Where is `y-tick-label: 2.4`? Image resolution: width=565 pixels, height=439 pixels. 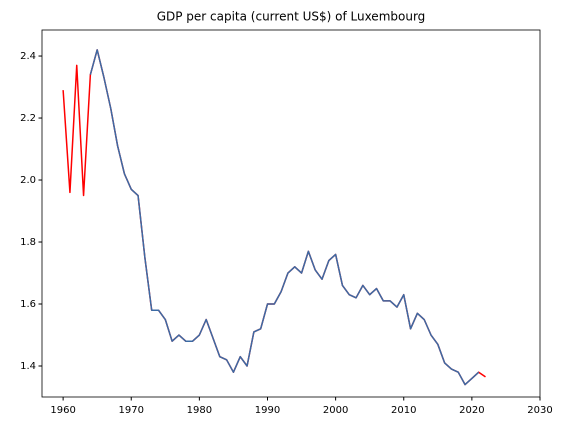 y-tick-label: 2.4 is located at coordinates (28, 56).